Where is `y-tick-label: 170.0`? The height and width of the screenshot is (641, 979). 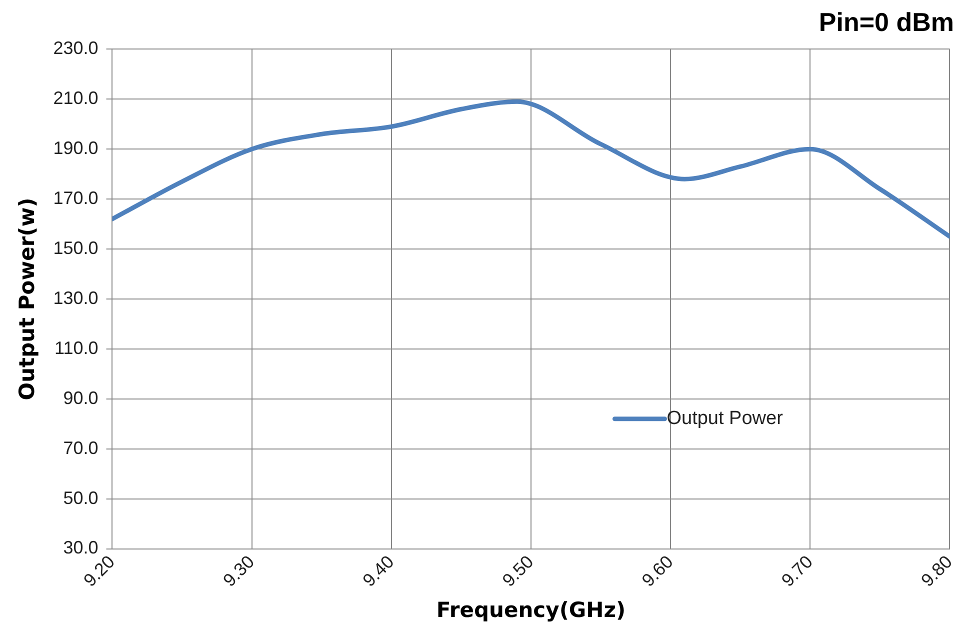
y-tick-label: 170.0 is located at coordinates (75, 198).